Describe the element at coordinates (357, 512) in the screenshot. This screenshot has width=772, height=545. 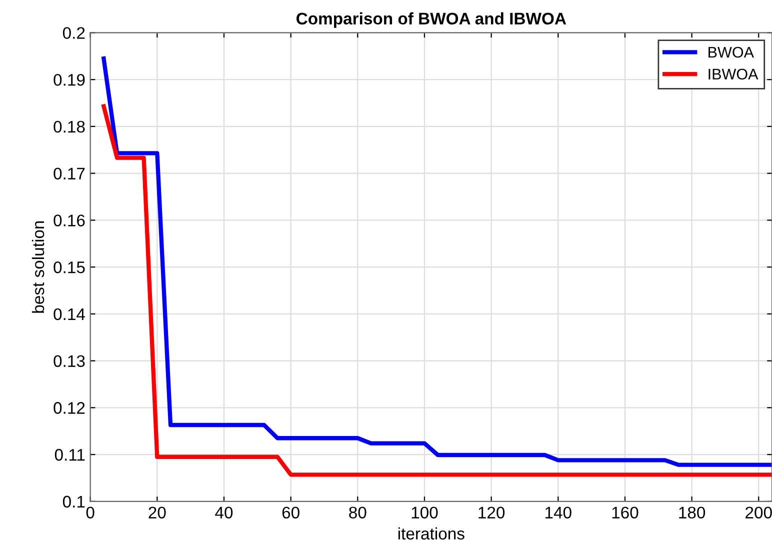
I see `x-tick-label: 80` at that location.